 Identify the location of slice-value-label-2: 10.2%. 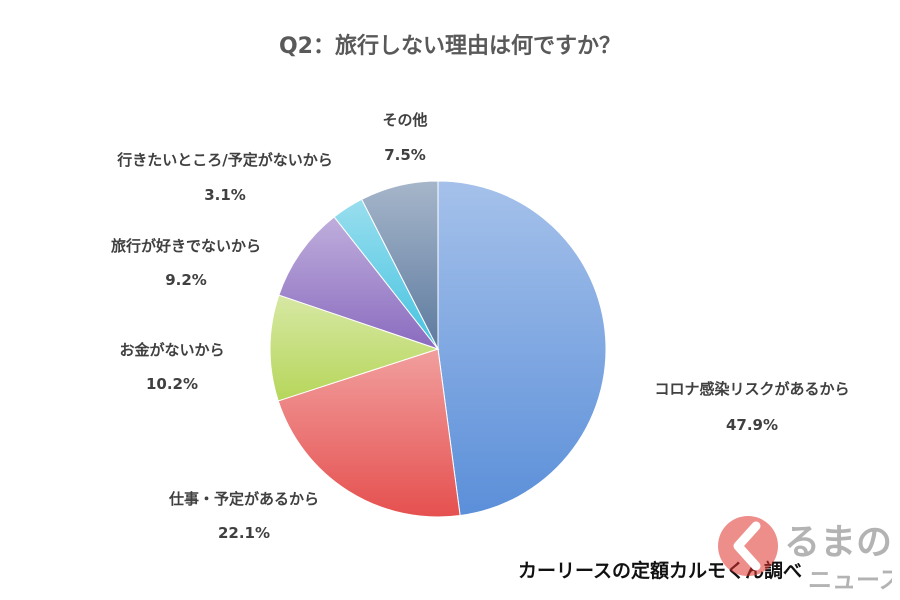
(172, 384).